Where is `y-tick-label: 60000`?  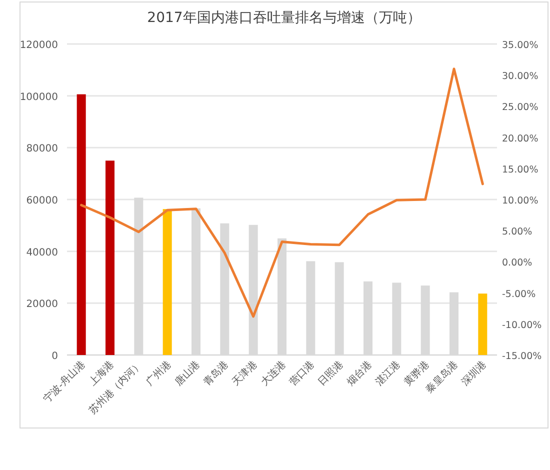 y-tick-label: 60000 is located at coordinates (42, 201).